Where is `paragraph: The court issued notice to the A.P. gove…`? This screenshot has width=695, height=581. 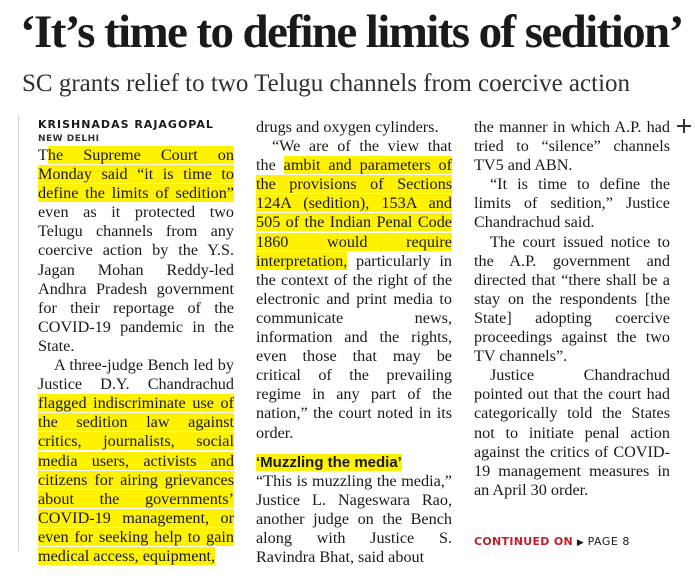 paragraph: The court issued notice to the A.P. gove… is located at coordinates (572, 299).